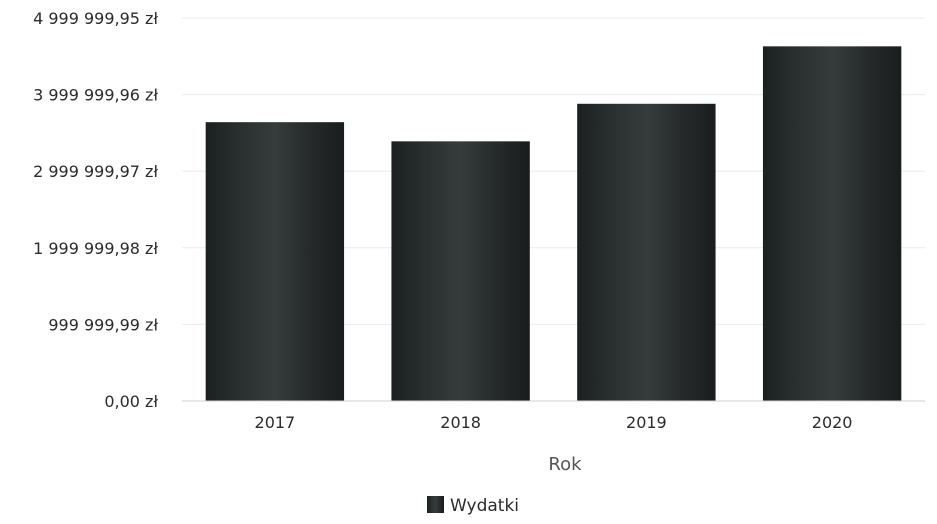  Describe the element at coordinates (95, 18) in the screenshot. I see `y-tick-label: 4 999 999,95 zł` at that location.